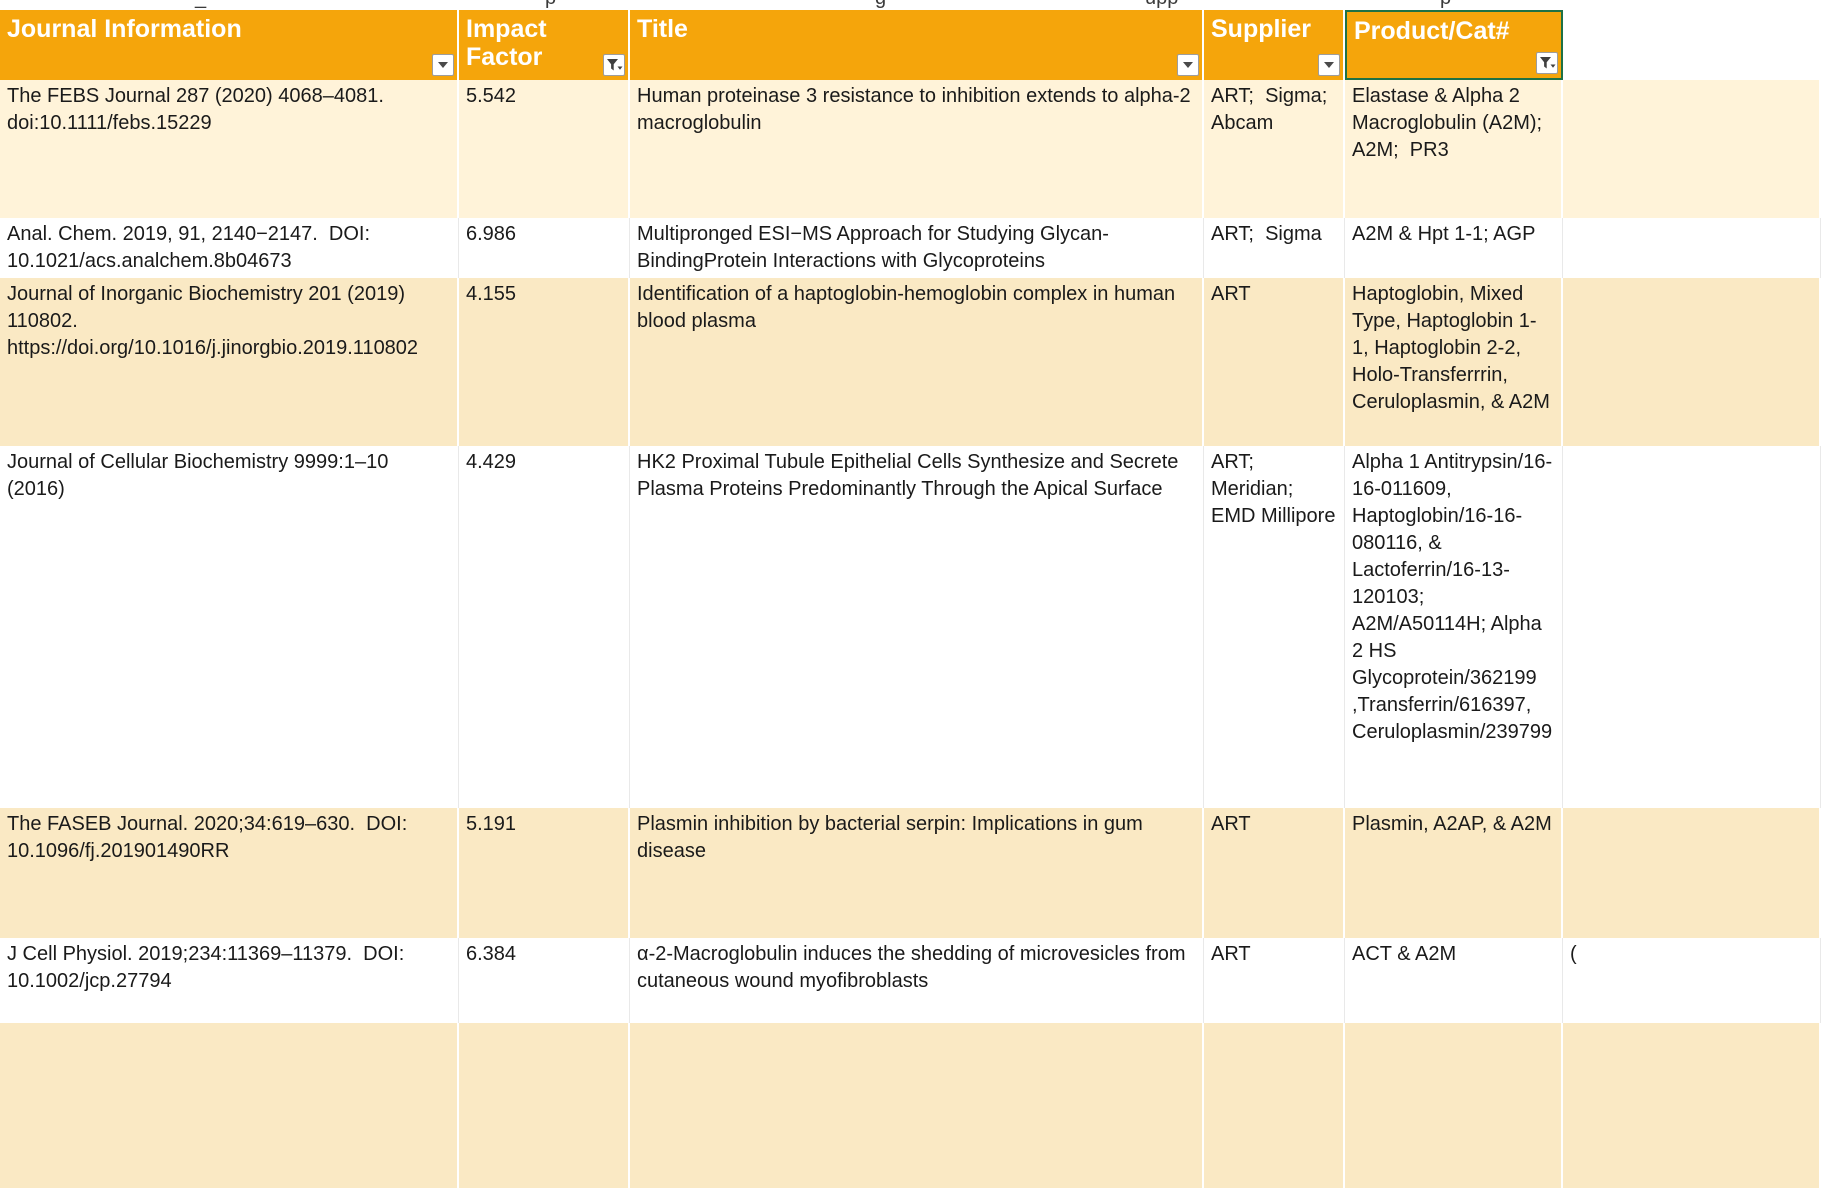 This screenshot has height=1188, width=1821. What do you see at coordinates (662, 29) in the screenshot?
I see `column-header-label: Title` at bounding box center [662, 29].